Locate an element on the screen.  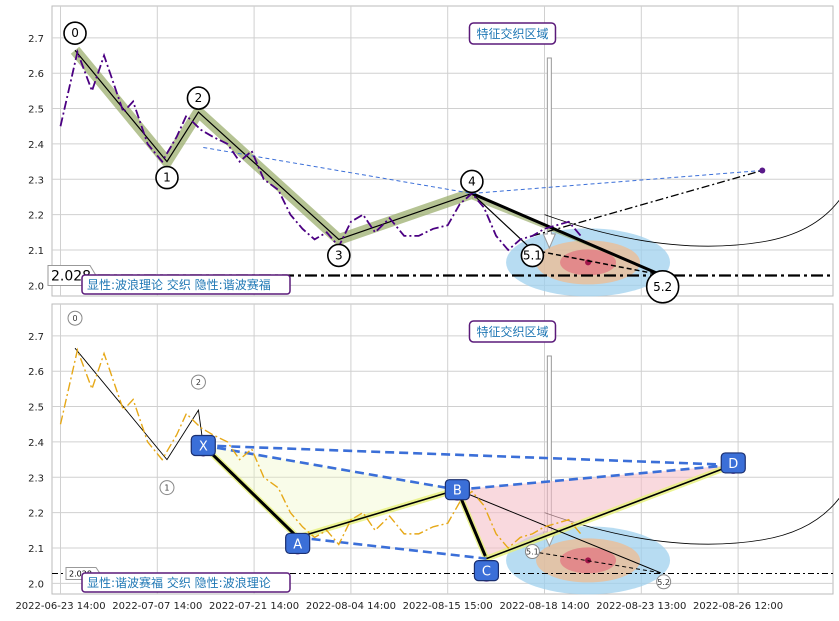
projection-point is located at coordinates (762, 170).